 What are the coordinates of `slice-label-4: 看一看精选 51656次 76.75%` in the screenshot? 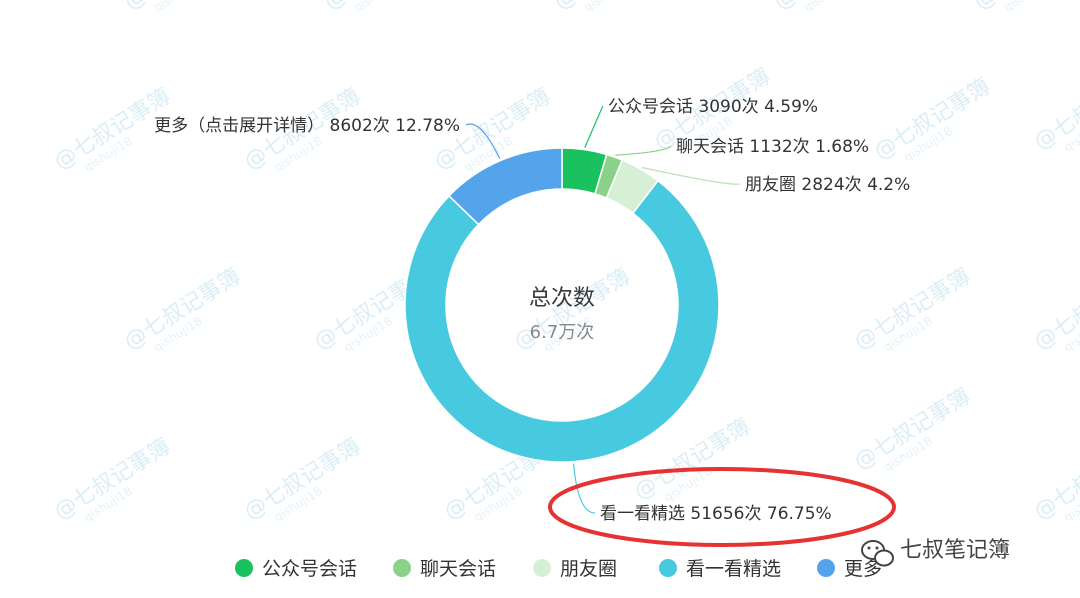 It's located at (716, 514).